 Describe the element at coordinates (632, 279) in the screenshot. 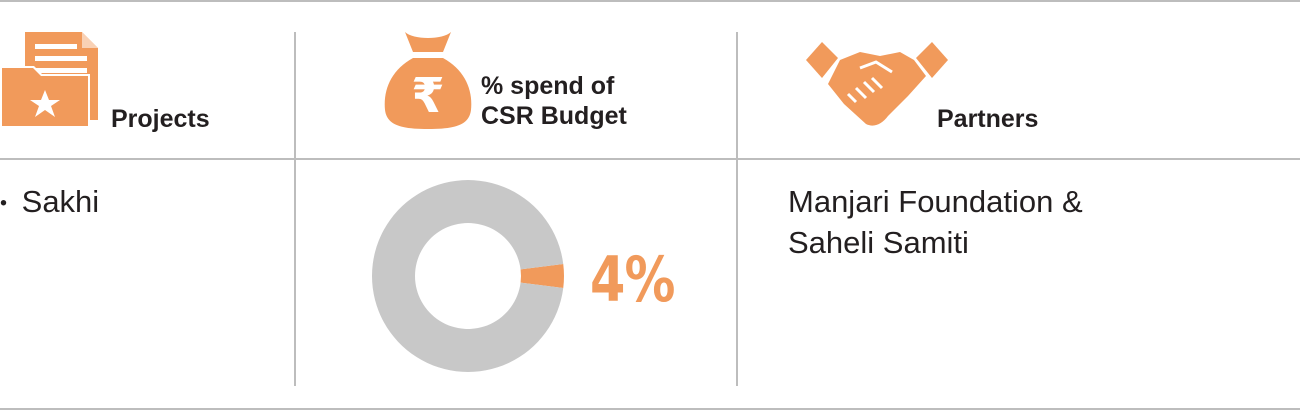

I see `spend-percent-label: 4%` at that location.